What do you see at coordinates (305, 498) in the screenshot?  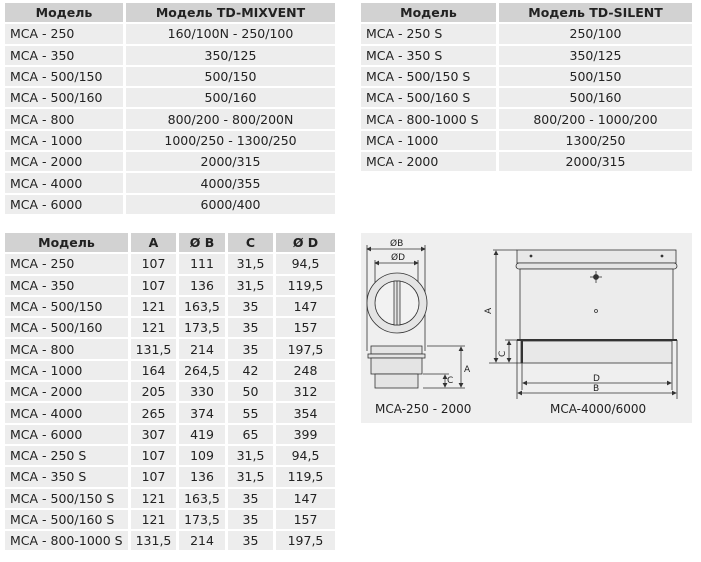 I see `value-cell: 147` at bounding box center [305, 498].